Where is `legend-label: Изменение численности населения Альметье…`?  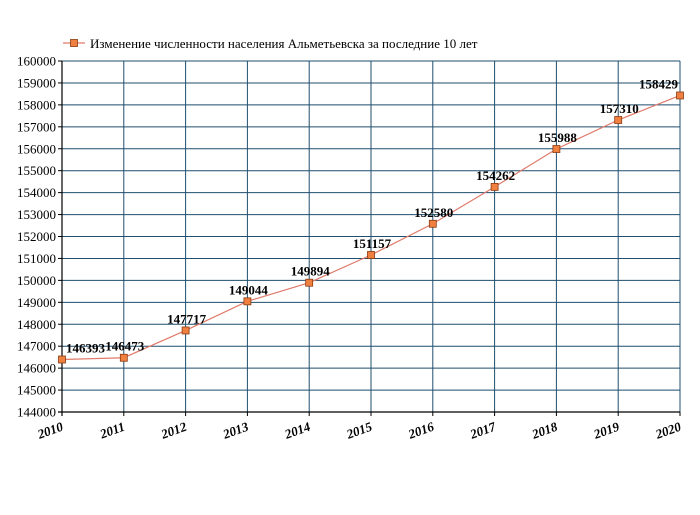 legend-label: Изменение численности населения Альметье… is located at coordinates (284, 43).